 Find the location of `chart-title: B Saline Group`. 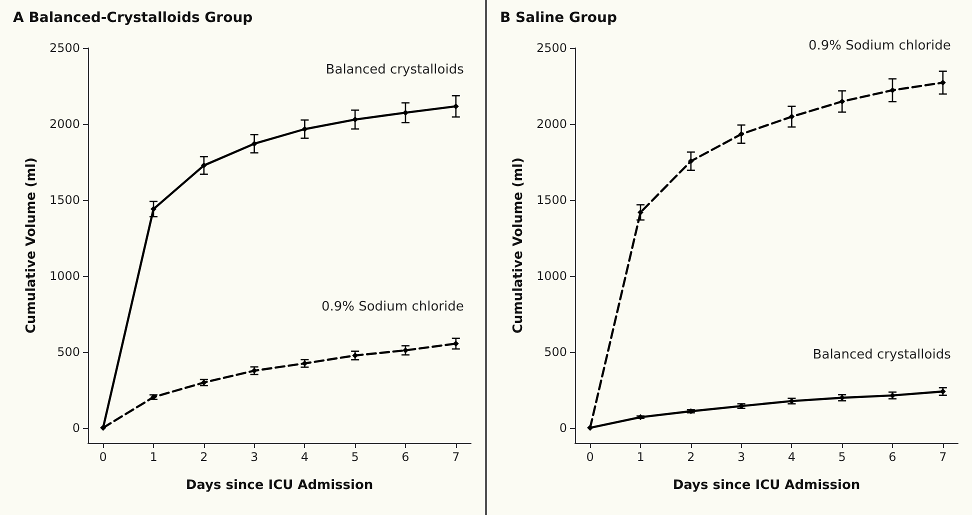

chart-title: B Saline Group is located at coordinates (559, 18).